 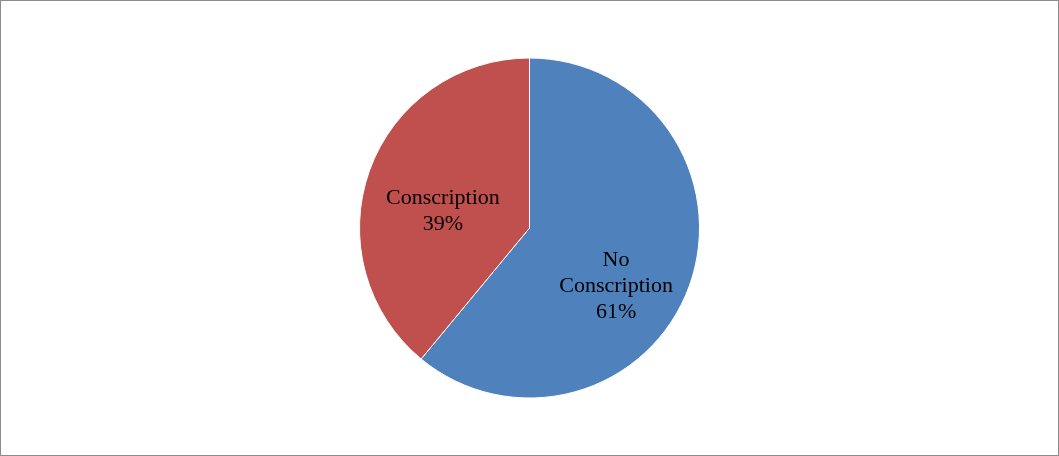 I want to click on slice-label: No Conscription, so click(x=616, y=272).